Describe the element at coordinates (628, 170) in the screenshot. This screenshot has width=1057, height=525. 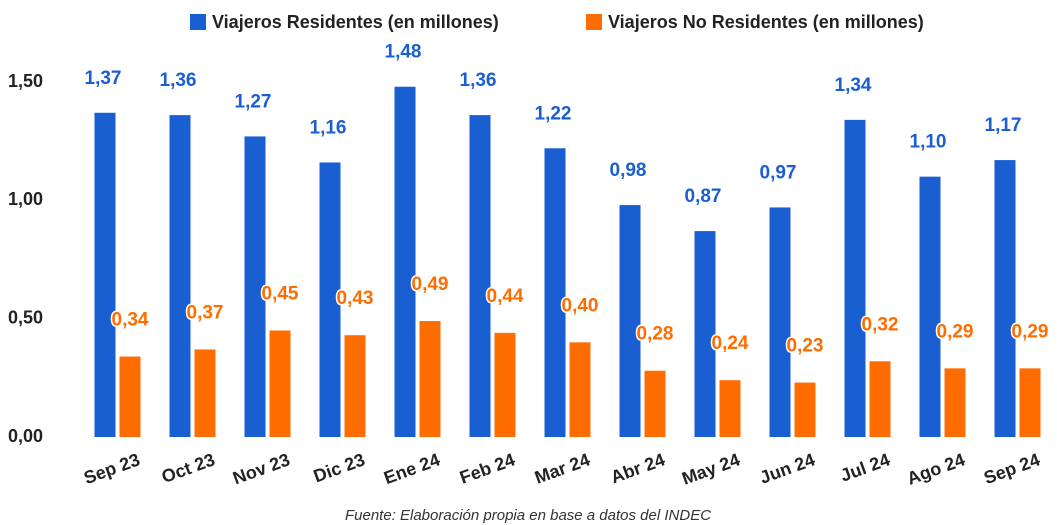
I see `data-label: 0,98` at that location.